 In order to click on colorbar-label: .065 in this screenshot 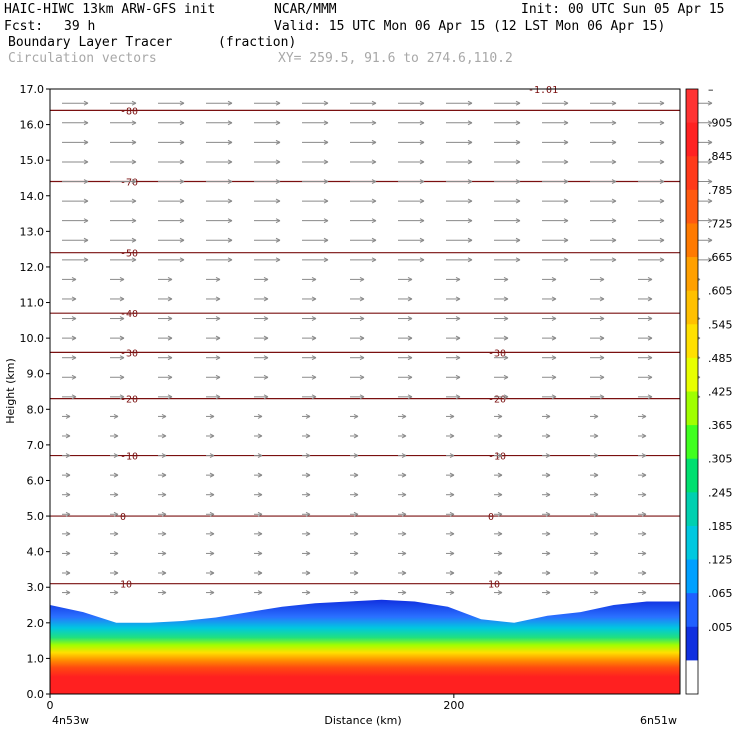, I will do `click(720, 593)`.